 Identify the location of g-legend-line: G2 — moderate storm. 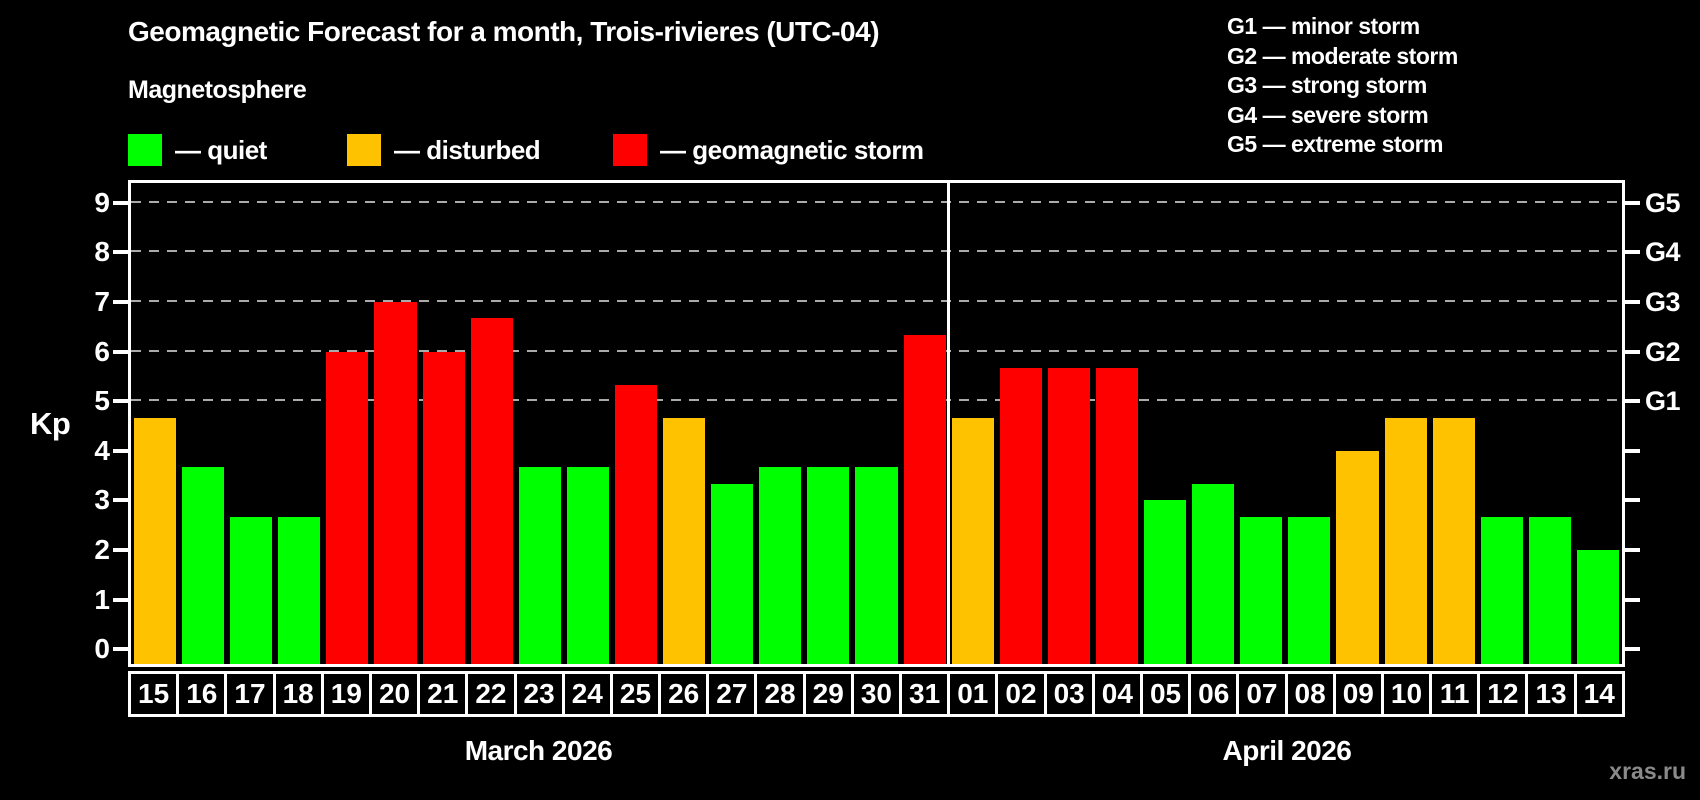
(1342, 55).